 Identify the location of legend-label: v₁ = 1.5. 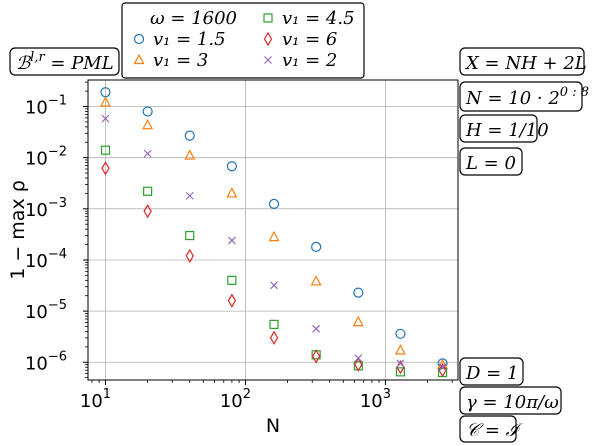
(189, 39).